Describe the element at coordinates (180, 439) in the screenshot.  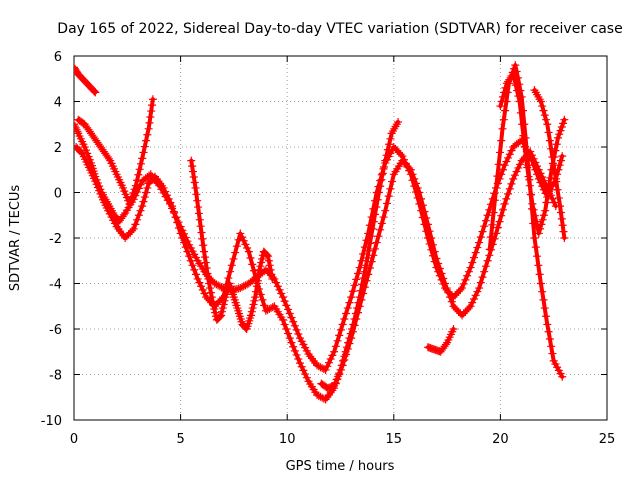
I see `x-tick-label: 5` at that location.